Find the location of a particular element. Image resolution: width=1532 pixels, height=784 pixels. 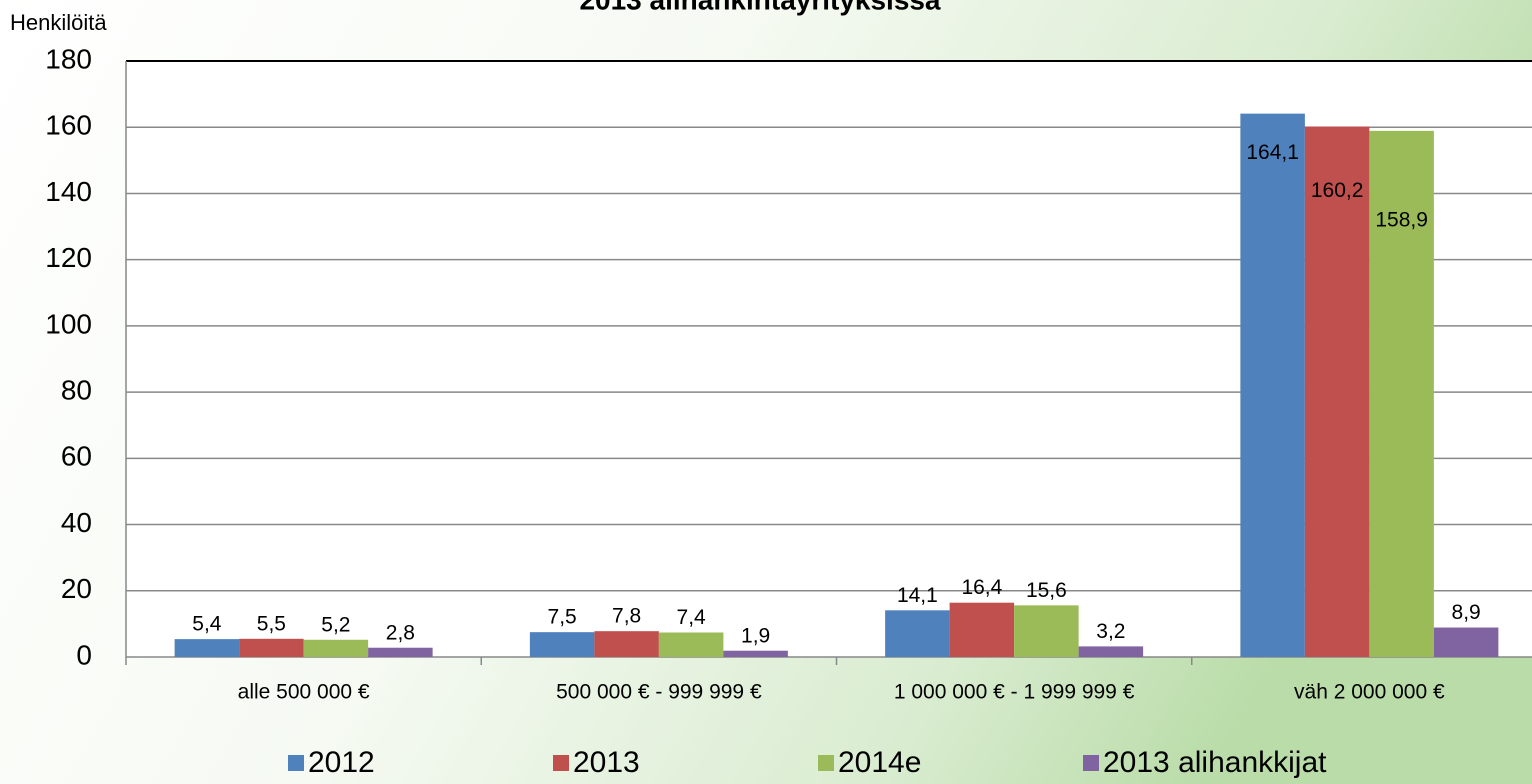

data-label: 8,9 is located at coordinates (1466, 612).